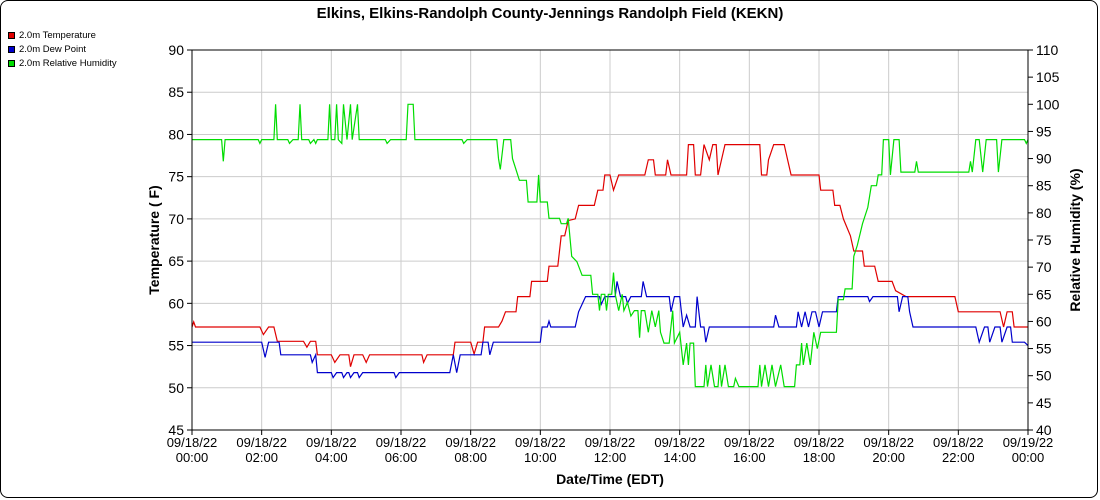  I want to click on legend-label-dew-point: 2.0m Dew Point, so click(53, 49).